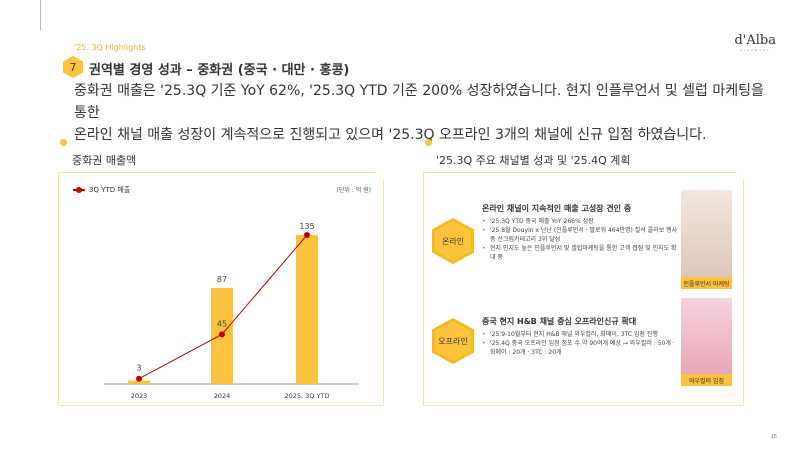 Image resolution: width=800 pixels, height=452 pixels. I want to click on bullet-item: '25.3Q YTD 중국 매출 YoY 266% 성장, so click(582, 221).